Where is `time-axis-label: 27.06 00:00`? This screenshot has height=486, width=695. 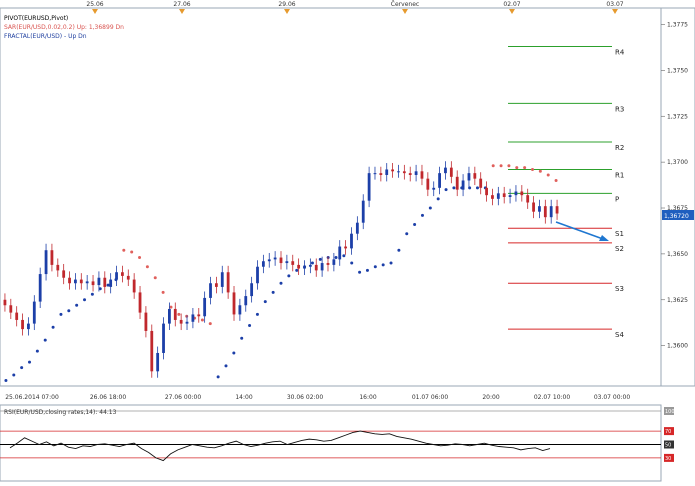
time-axis-label: 27.06 00:00 is located at coordinates (183, 397).